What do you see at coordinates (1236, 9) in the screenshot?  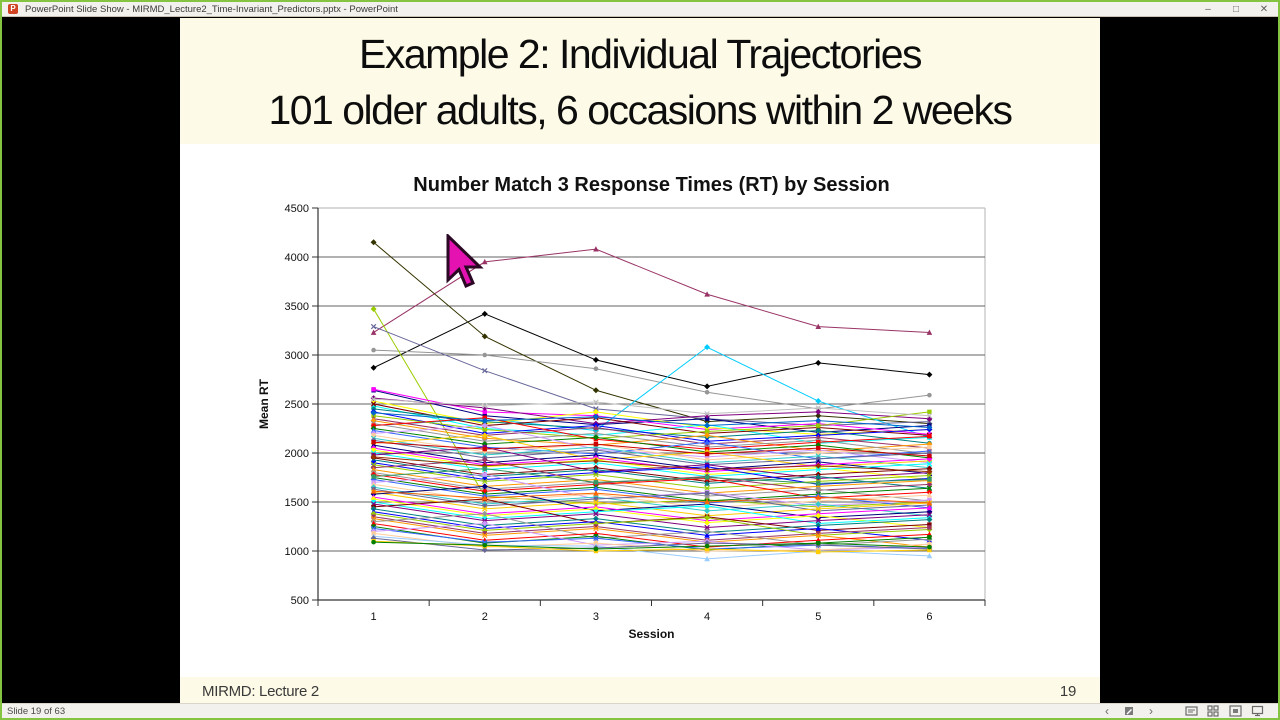 I see `restore-button: □` at bounding box center [1236, 9].